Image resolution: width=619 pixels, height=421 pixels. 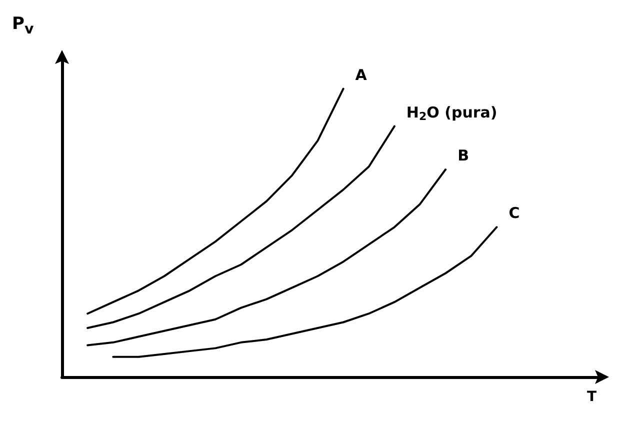 I want to click on series-label: A, so click(x=361, y=75).